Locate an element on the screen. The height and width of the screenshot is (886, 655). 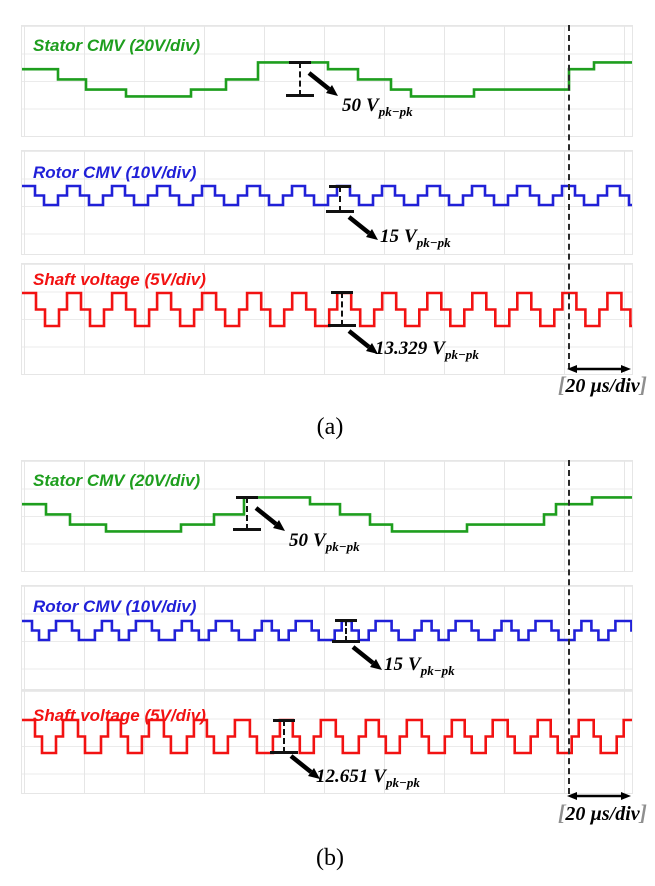
pkpk-value: 13.329 is located at coordinates (401, 348).